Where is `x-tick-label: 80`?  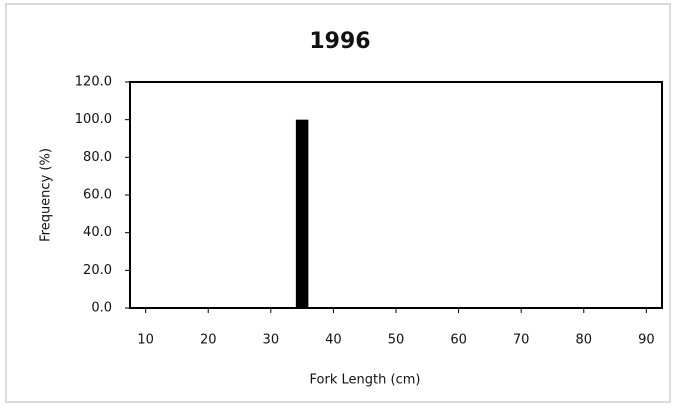
x-tick-label: 80 is located at coordinates (583, 340).